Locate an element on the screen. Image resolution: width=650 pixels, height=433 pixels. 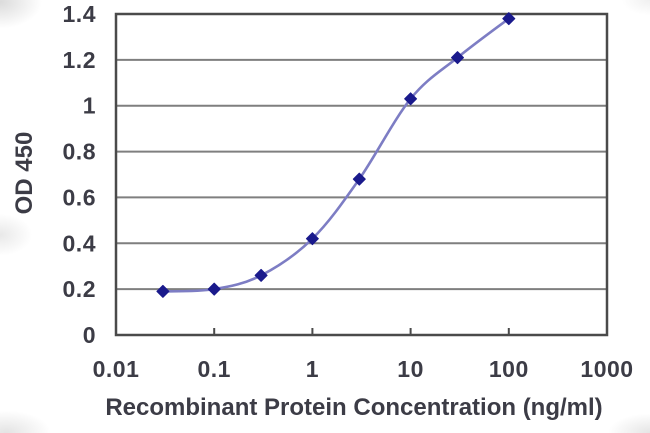
x-tick-label: 0.01 is located at coordinates (116, 369).